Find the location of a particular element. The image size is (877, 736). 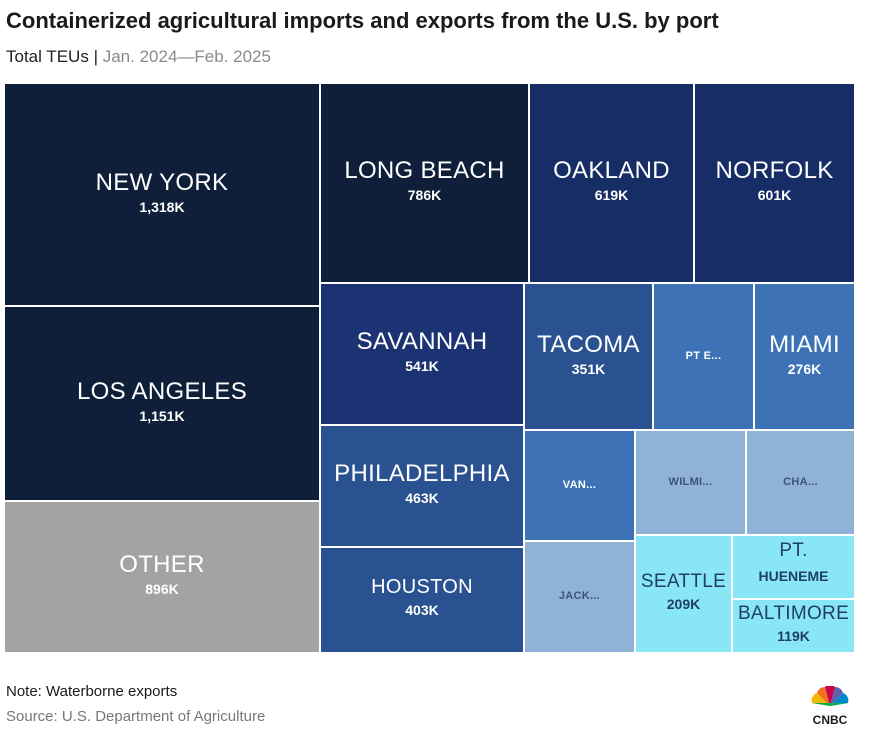

tile-label: TACOMA is located at coordinates (588, 344).